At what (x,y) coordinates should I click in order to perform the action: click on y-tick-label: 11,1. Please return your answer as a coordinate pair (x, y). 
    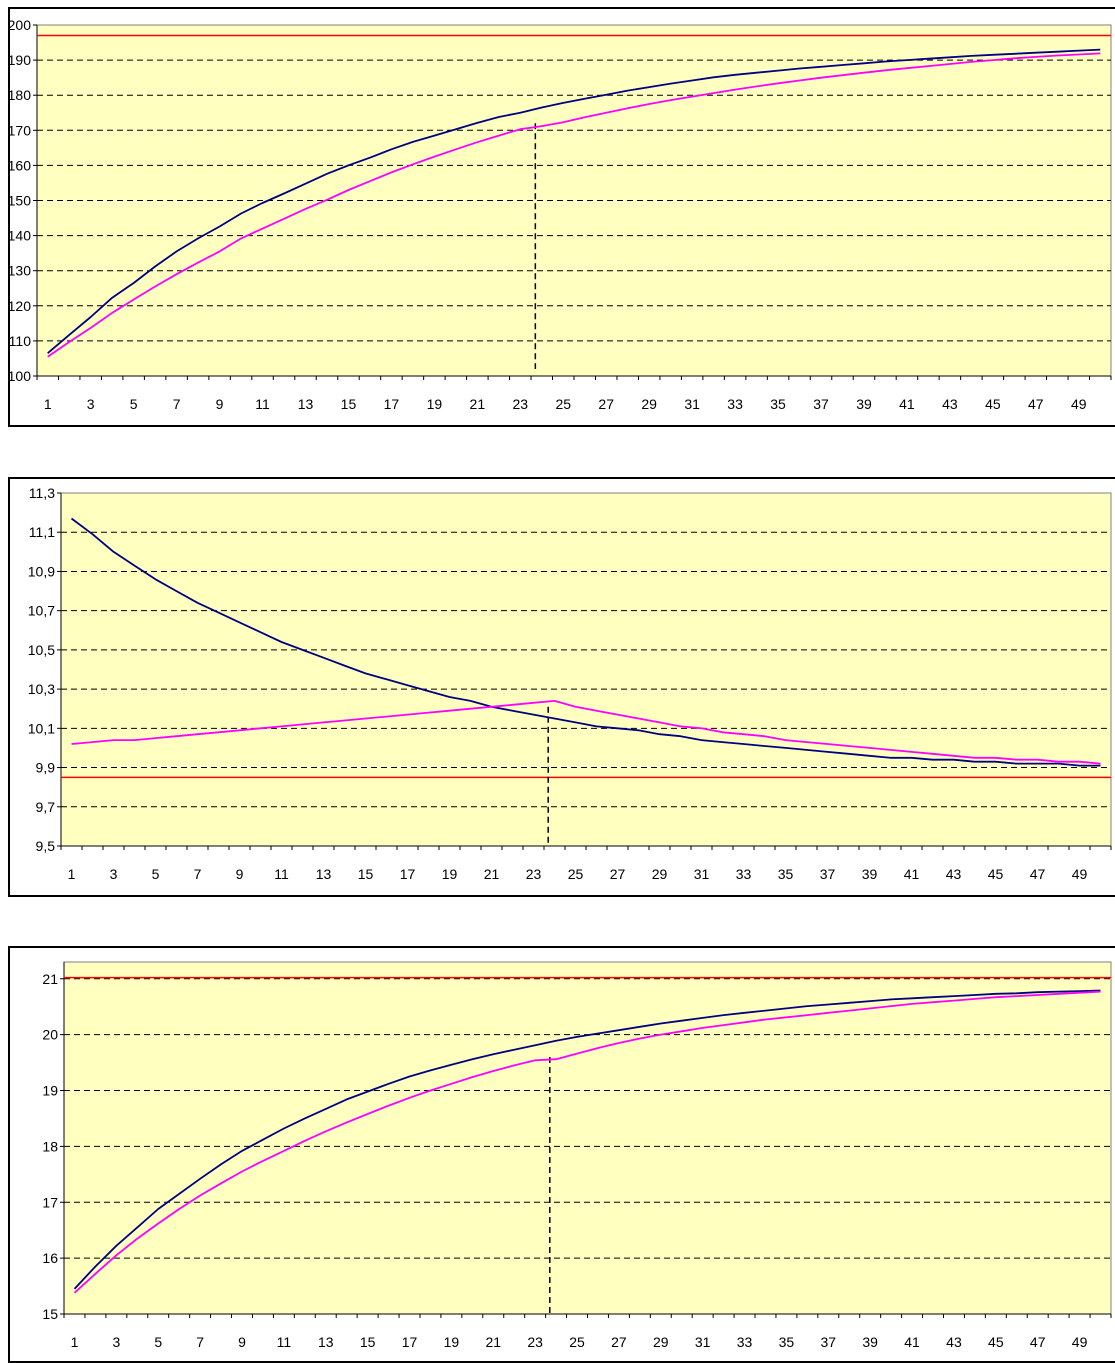
    Looking at the image, I should click on (42, 532).